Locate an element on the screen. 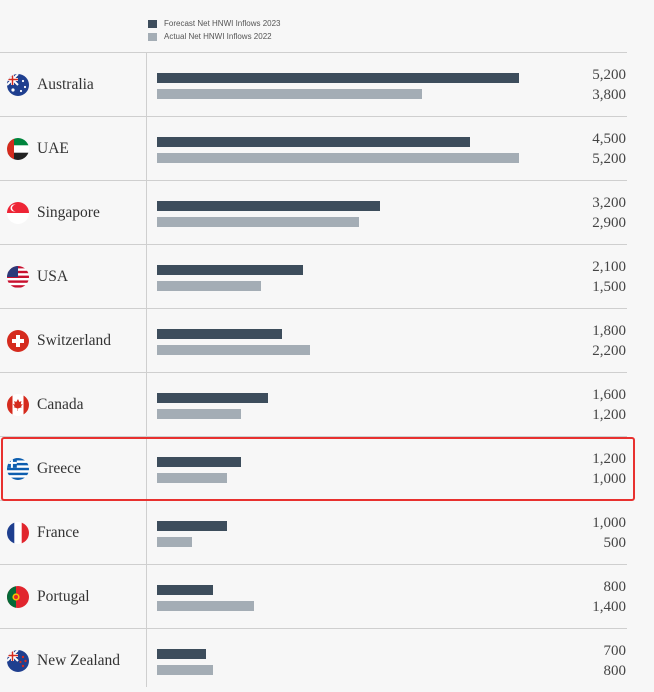 This screenshot has width=654, height=692. category-label: Canada is located at coordinates (60, 404).